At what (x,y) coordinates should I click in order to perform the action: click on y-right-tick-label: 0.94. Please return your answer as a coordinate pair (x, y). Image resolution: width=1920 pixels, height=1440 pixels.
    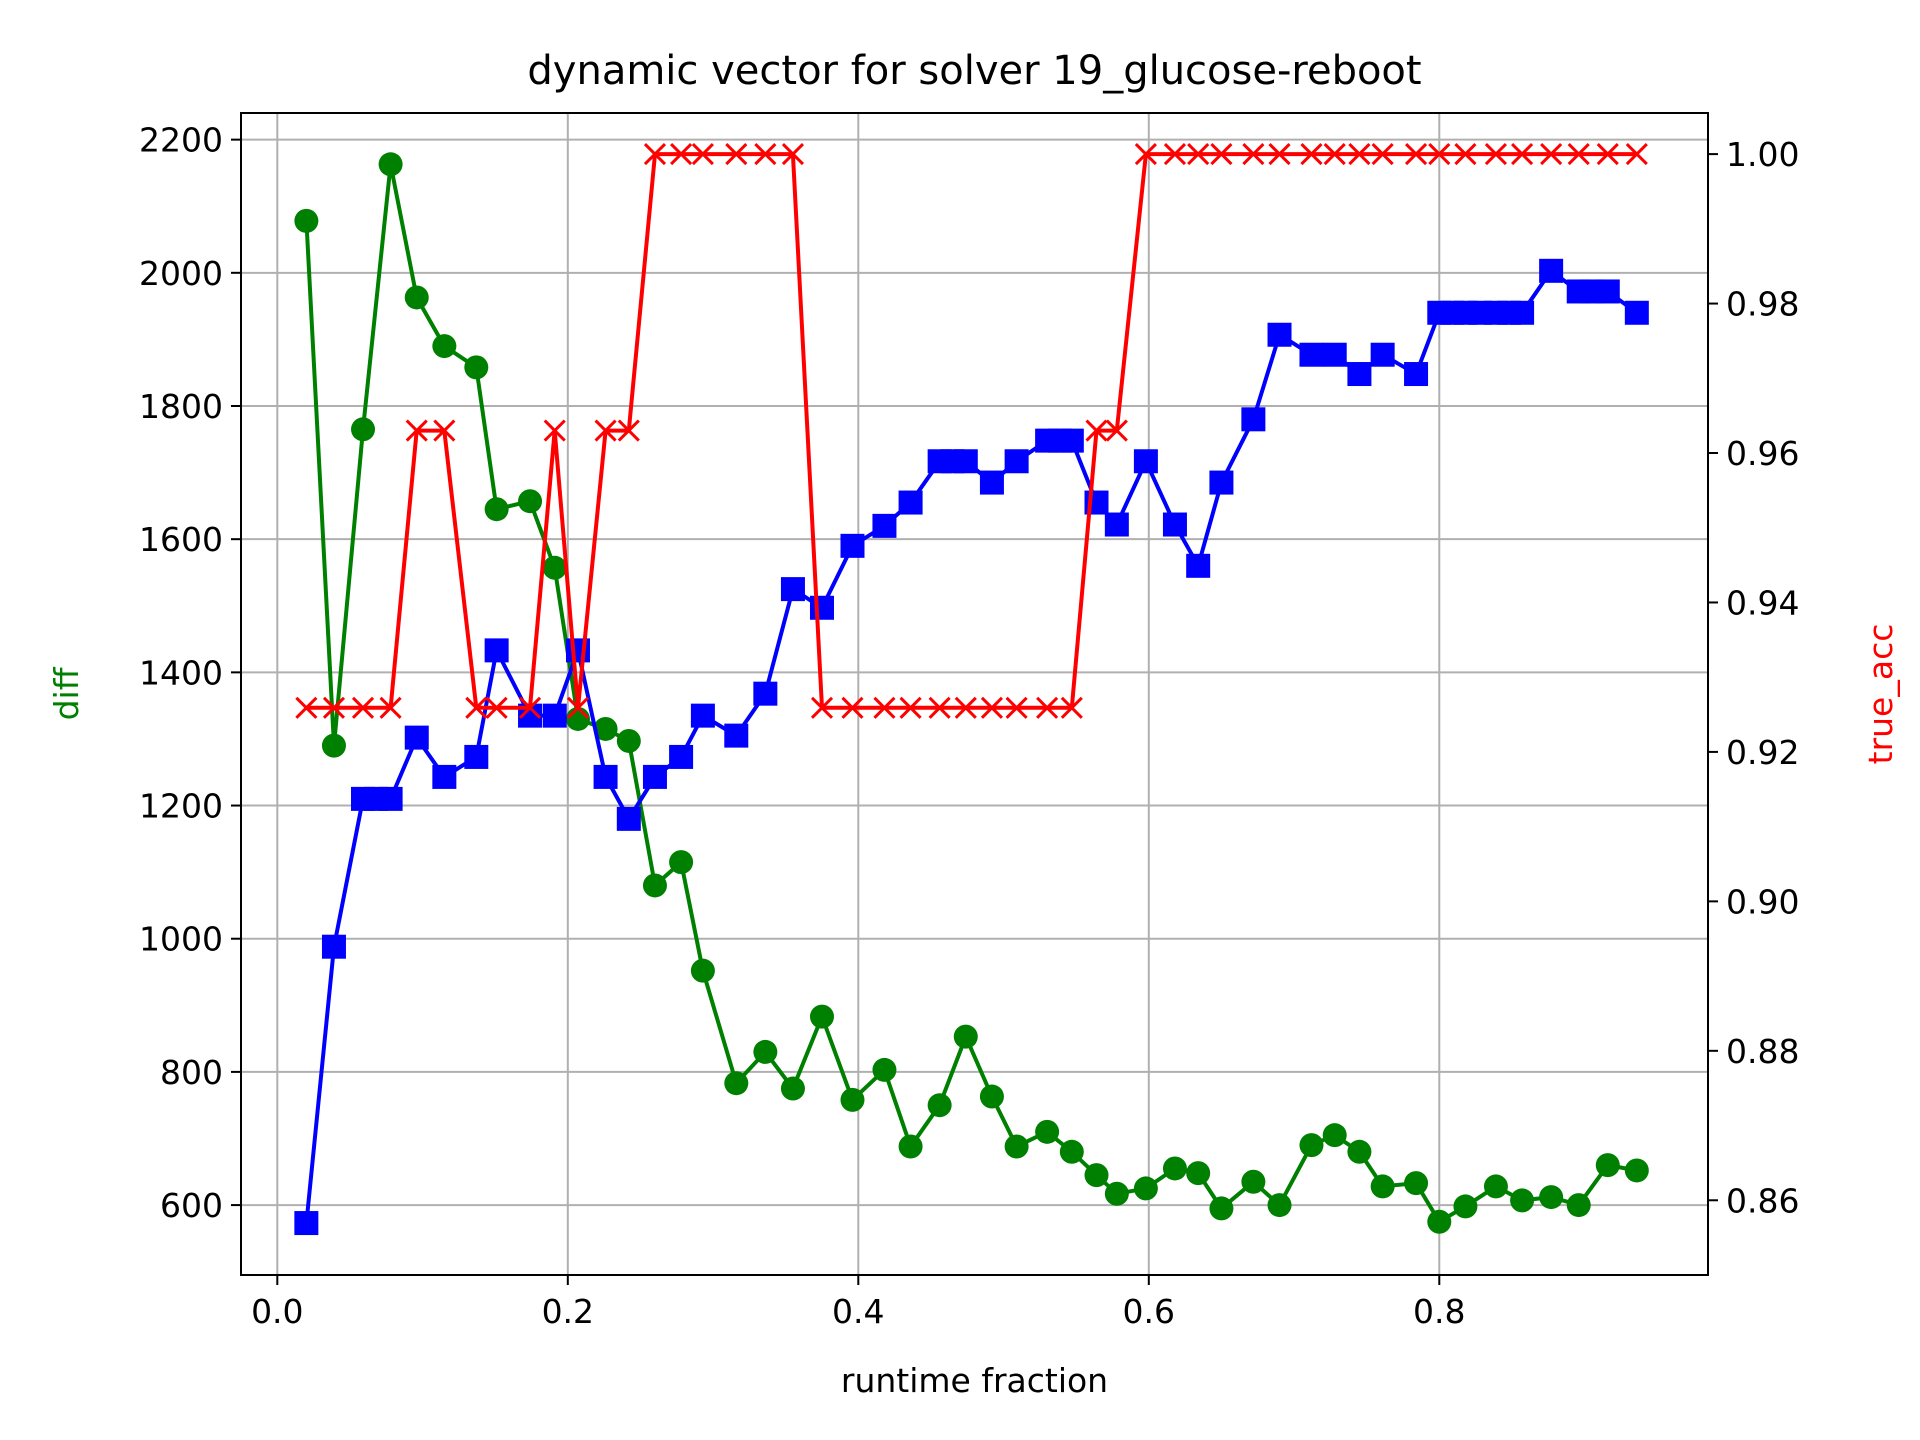
    Looking at the image, I should click on (1762, 602).